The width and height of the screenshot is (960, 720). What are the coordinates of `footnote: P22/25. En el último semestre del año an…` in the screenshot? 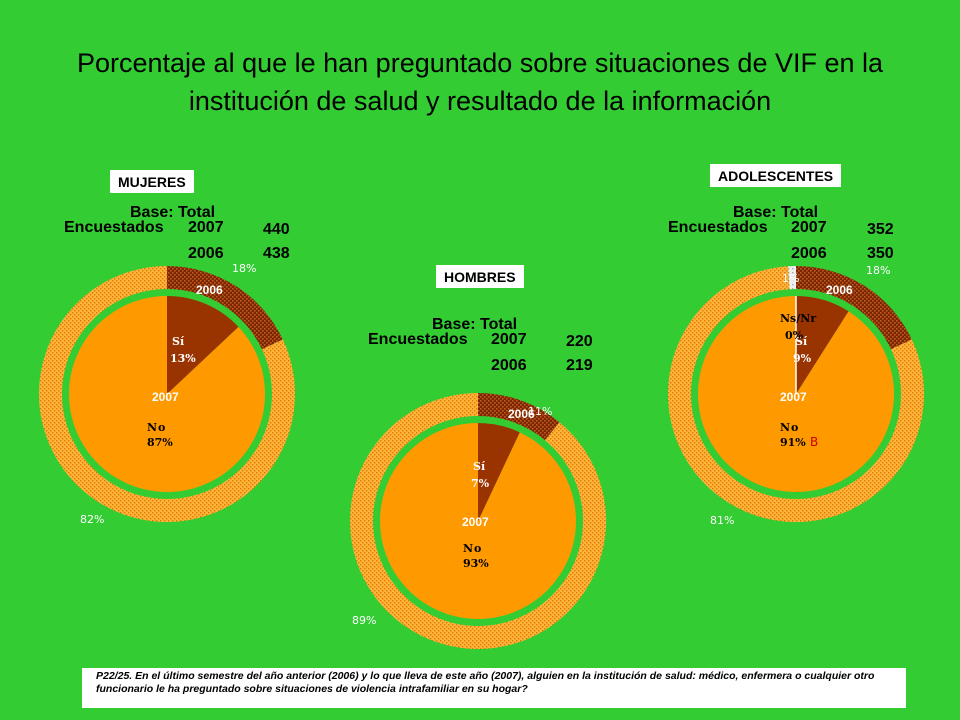 It's located at (494, 688).